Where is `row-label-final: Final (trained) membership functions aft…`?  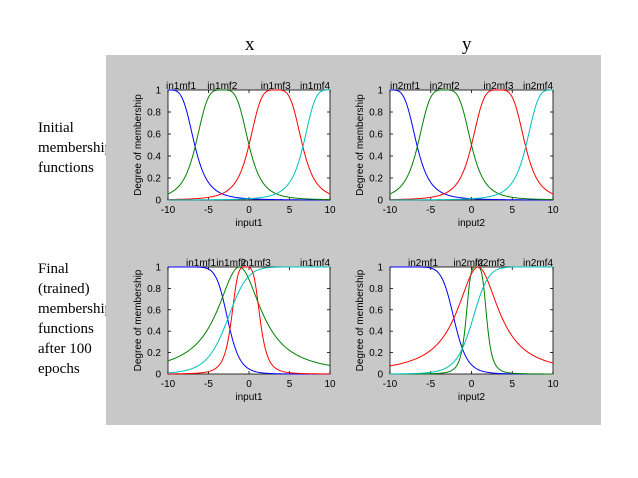 row-label-final: Final (trained) membership functions aft… is located at coordinates (75, 319).